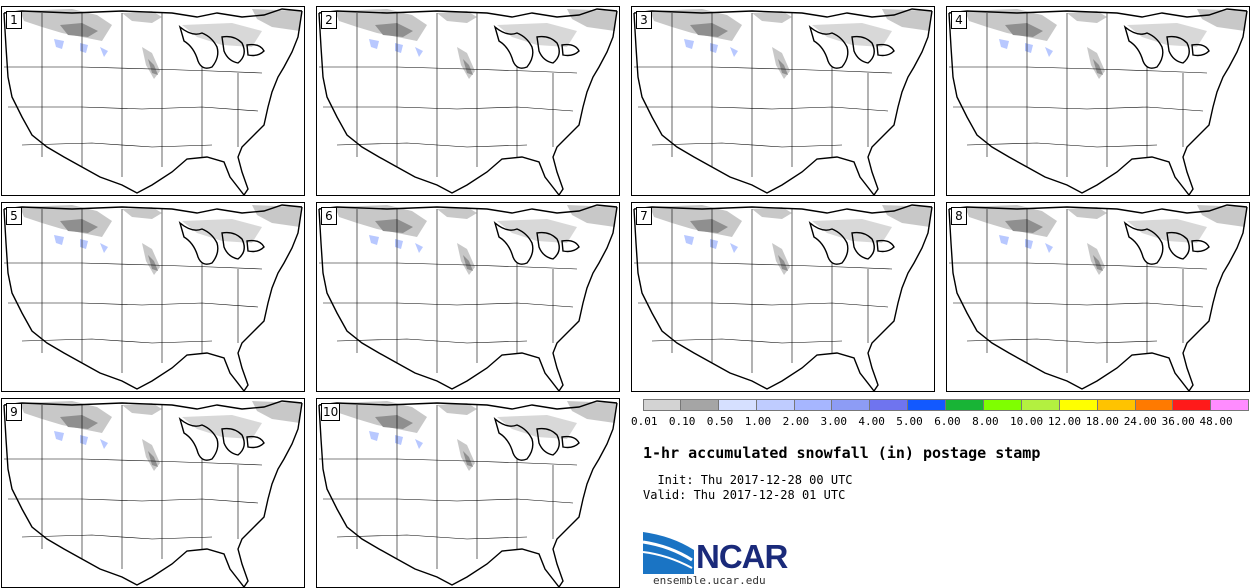 The width and height of the screenshot is (1260, 588). Describe the element at coordinates (1102, 421) in the screenshot. I see `colorbar-tick-label: 18.00` at that location.